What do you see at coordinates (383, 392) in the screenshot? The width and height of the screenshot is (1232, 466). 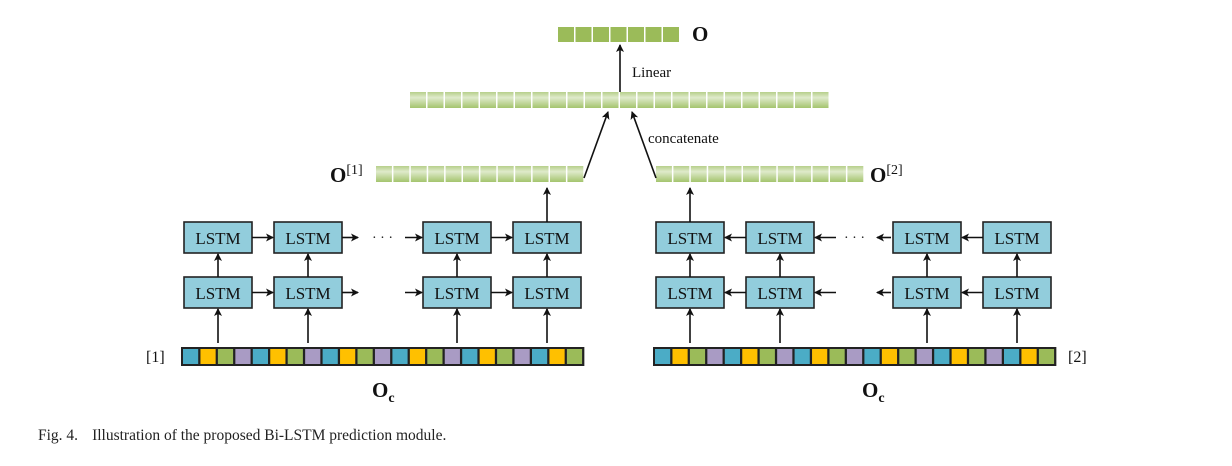 I see `left-input-label: Oc` at bounding box center [383, 392].